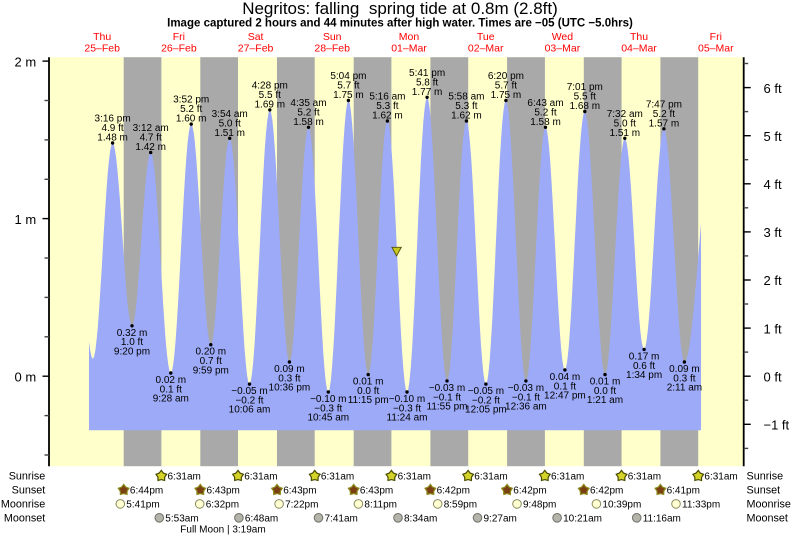 The height and width of the screenshot is (544, 793). Describe the element at coordinates (644, 366) in the screenshot. I see `svg-text: 0.6 ft` at that location.